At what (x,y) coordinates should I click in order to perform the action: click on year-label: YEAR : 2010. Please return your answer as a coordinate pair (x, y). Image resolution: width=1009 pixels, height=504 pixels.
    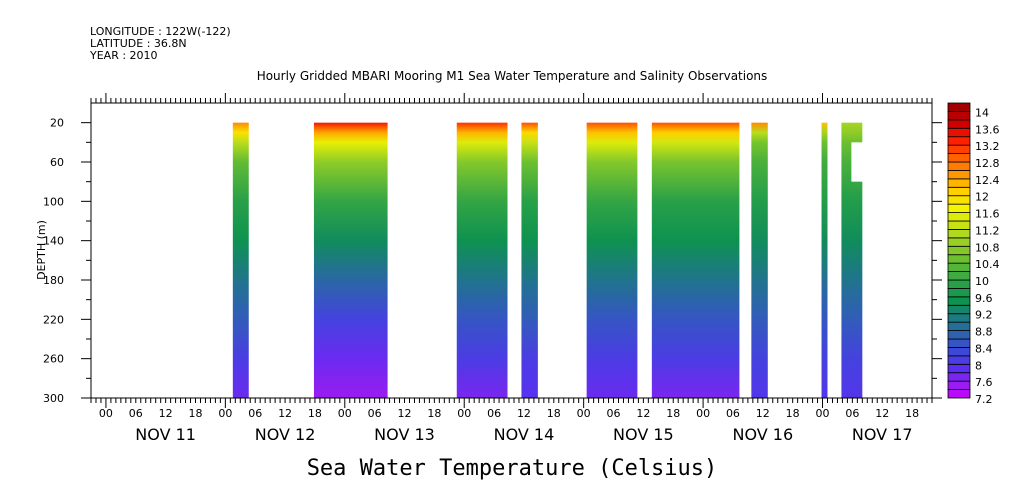
    Looking at the image, I should click on (123, 55).